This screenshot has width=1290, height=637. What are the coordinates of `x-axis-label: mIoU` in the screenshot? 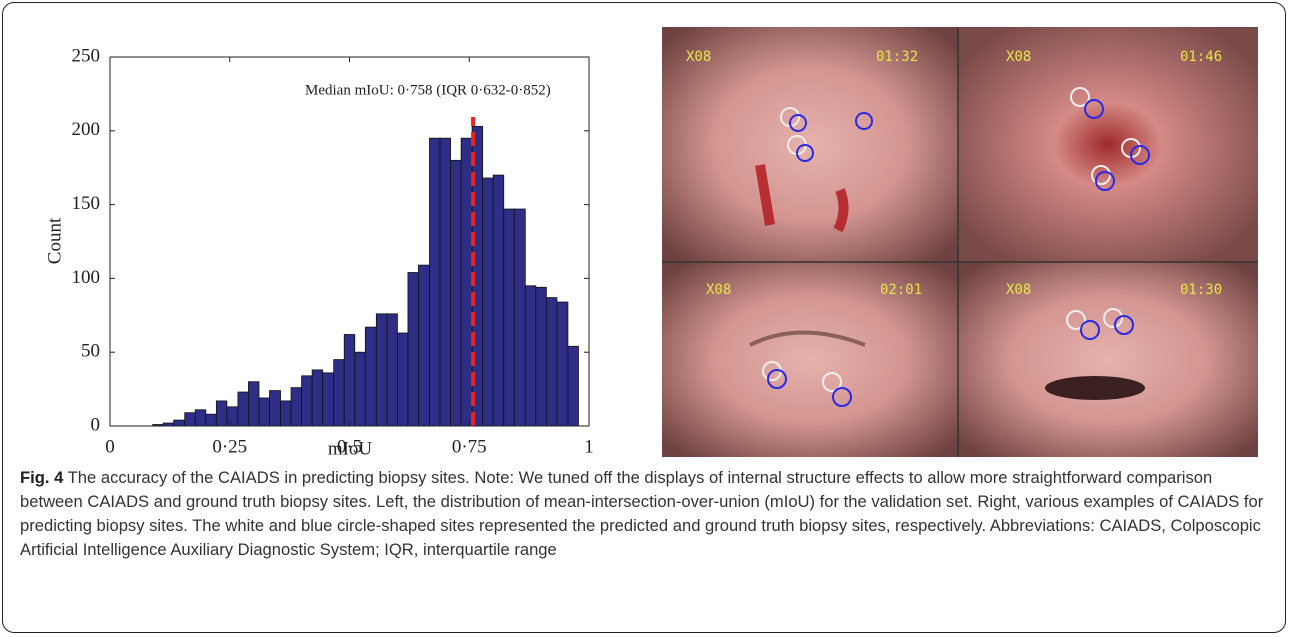 It's located at (350, 448).